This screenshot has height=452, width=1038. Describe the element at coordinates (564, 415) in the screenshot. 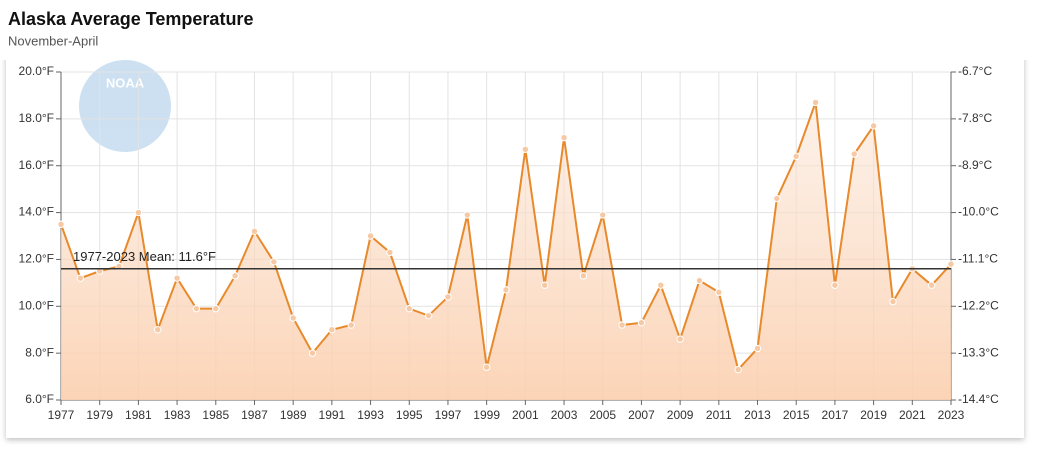

I see `x-tick-label: 2003` at that location.